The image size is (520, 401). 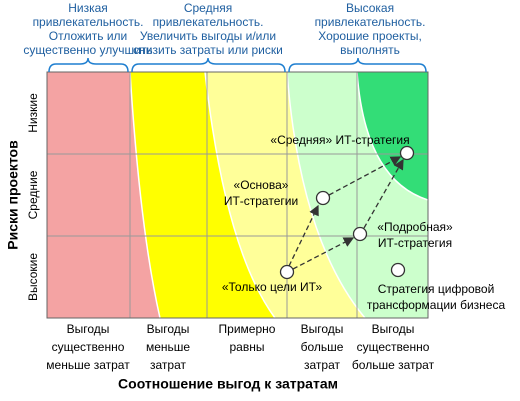 I want to click on x-category-label: меньше, so click(x=168, y=347).